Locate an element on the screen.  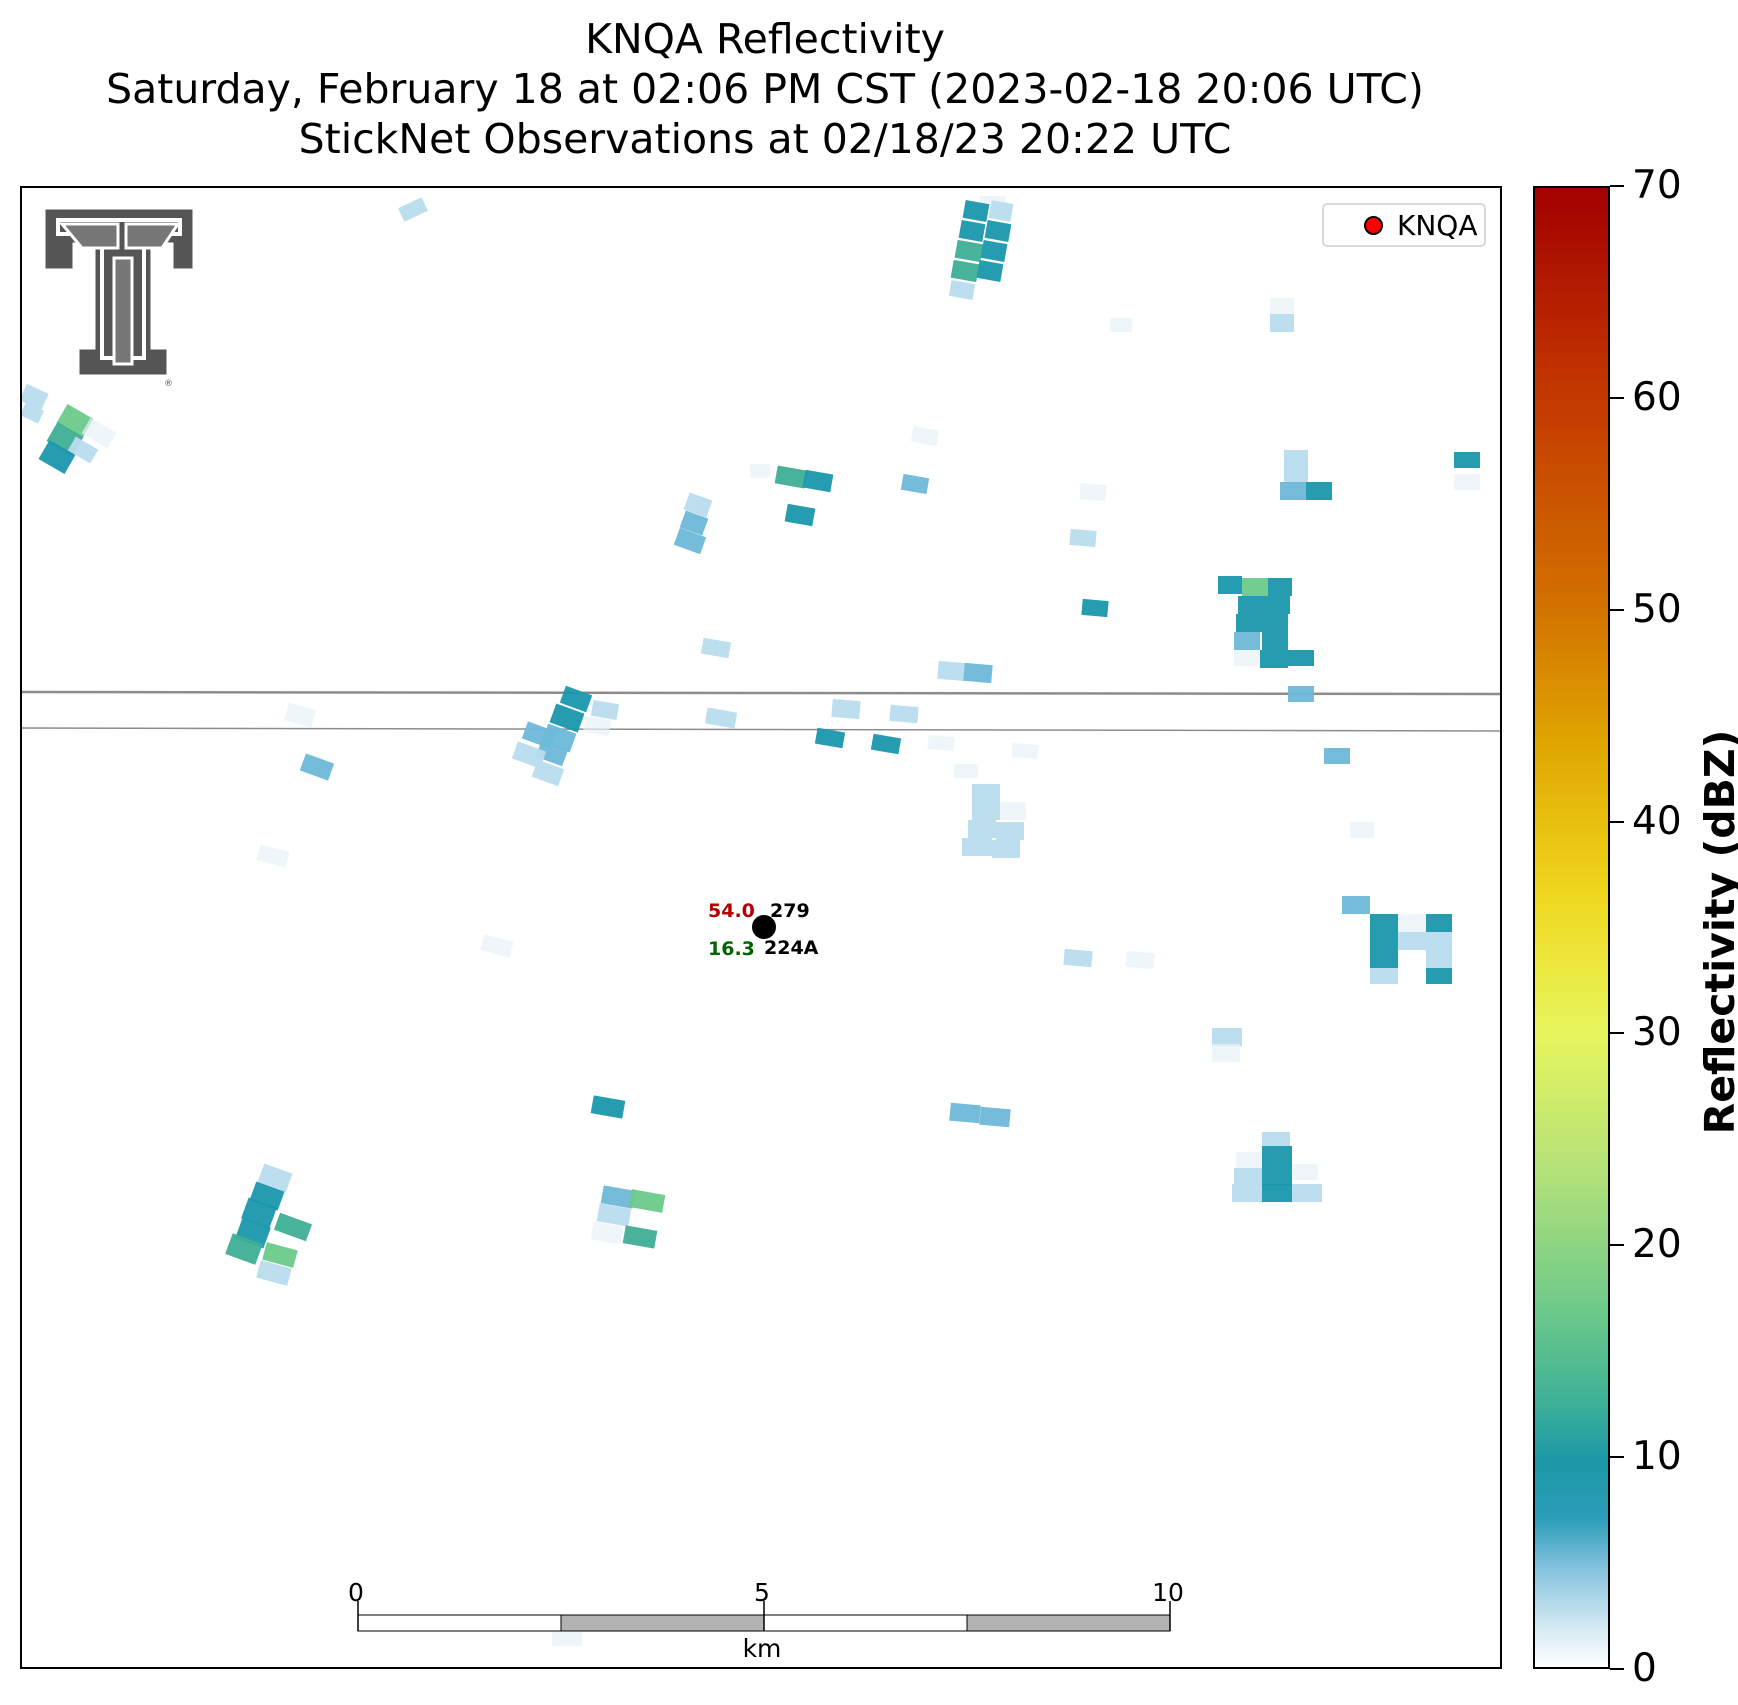
scale-tick-10: 10 is located at coordinates (1168, 1592).